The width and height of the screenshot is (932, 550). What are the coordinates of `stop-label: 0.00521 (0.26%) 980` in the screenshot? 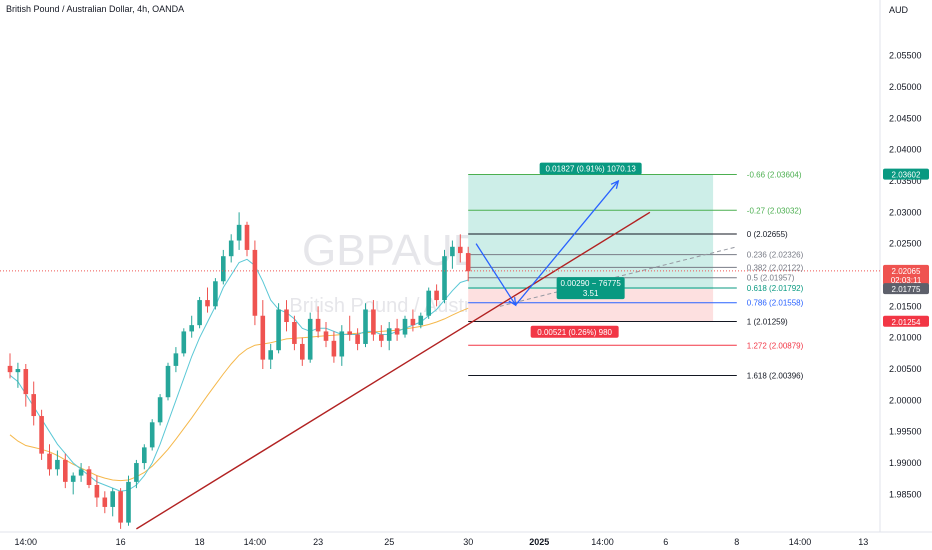 It's located at (574, 331).